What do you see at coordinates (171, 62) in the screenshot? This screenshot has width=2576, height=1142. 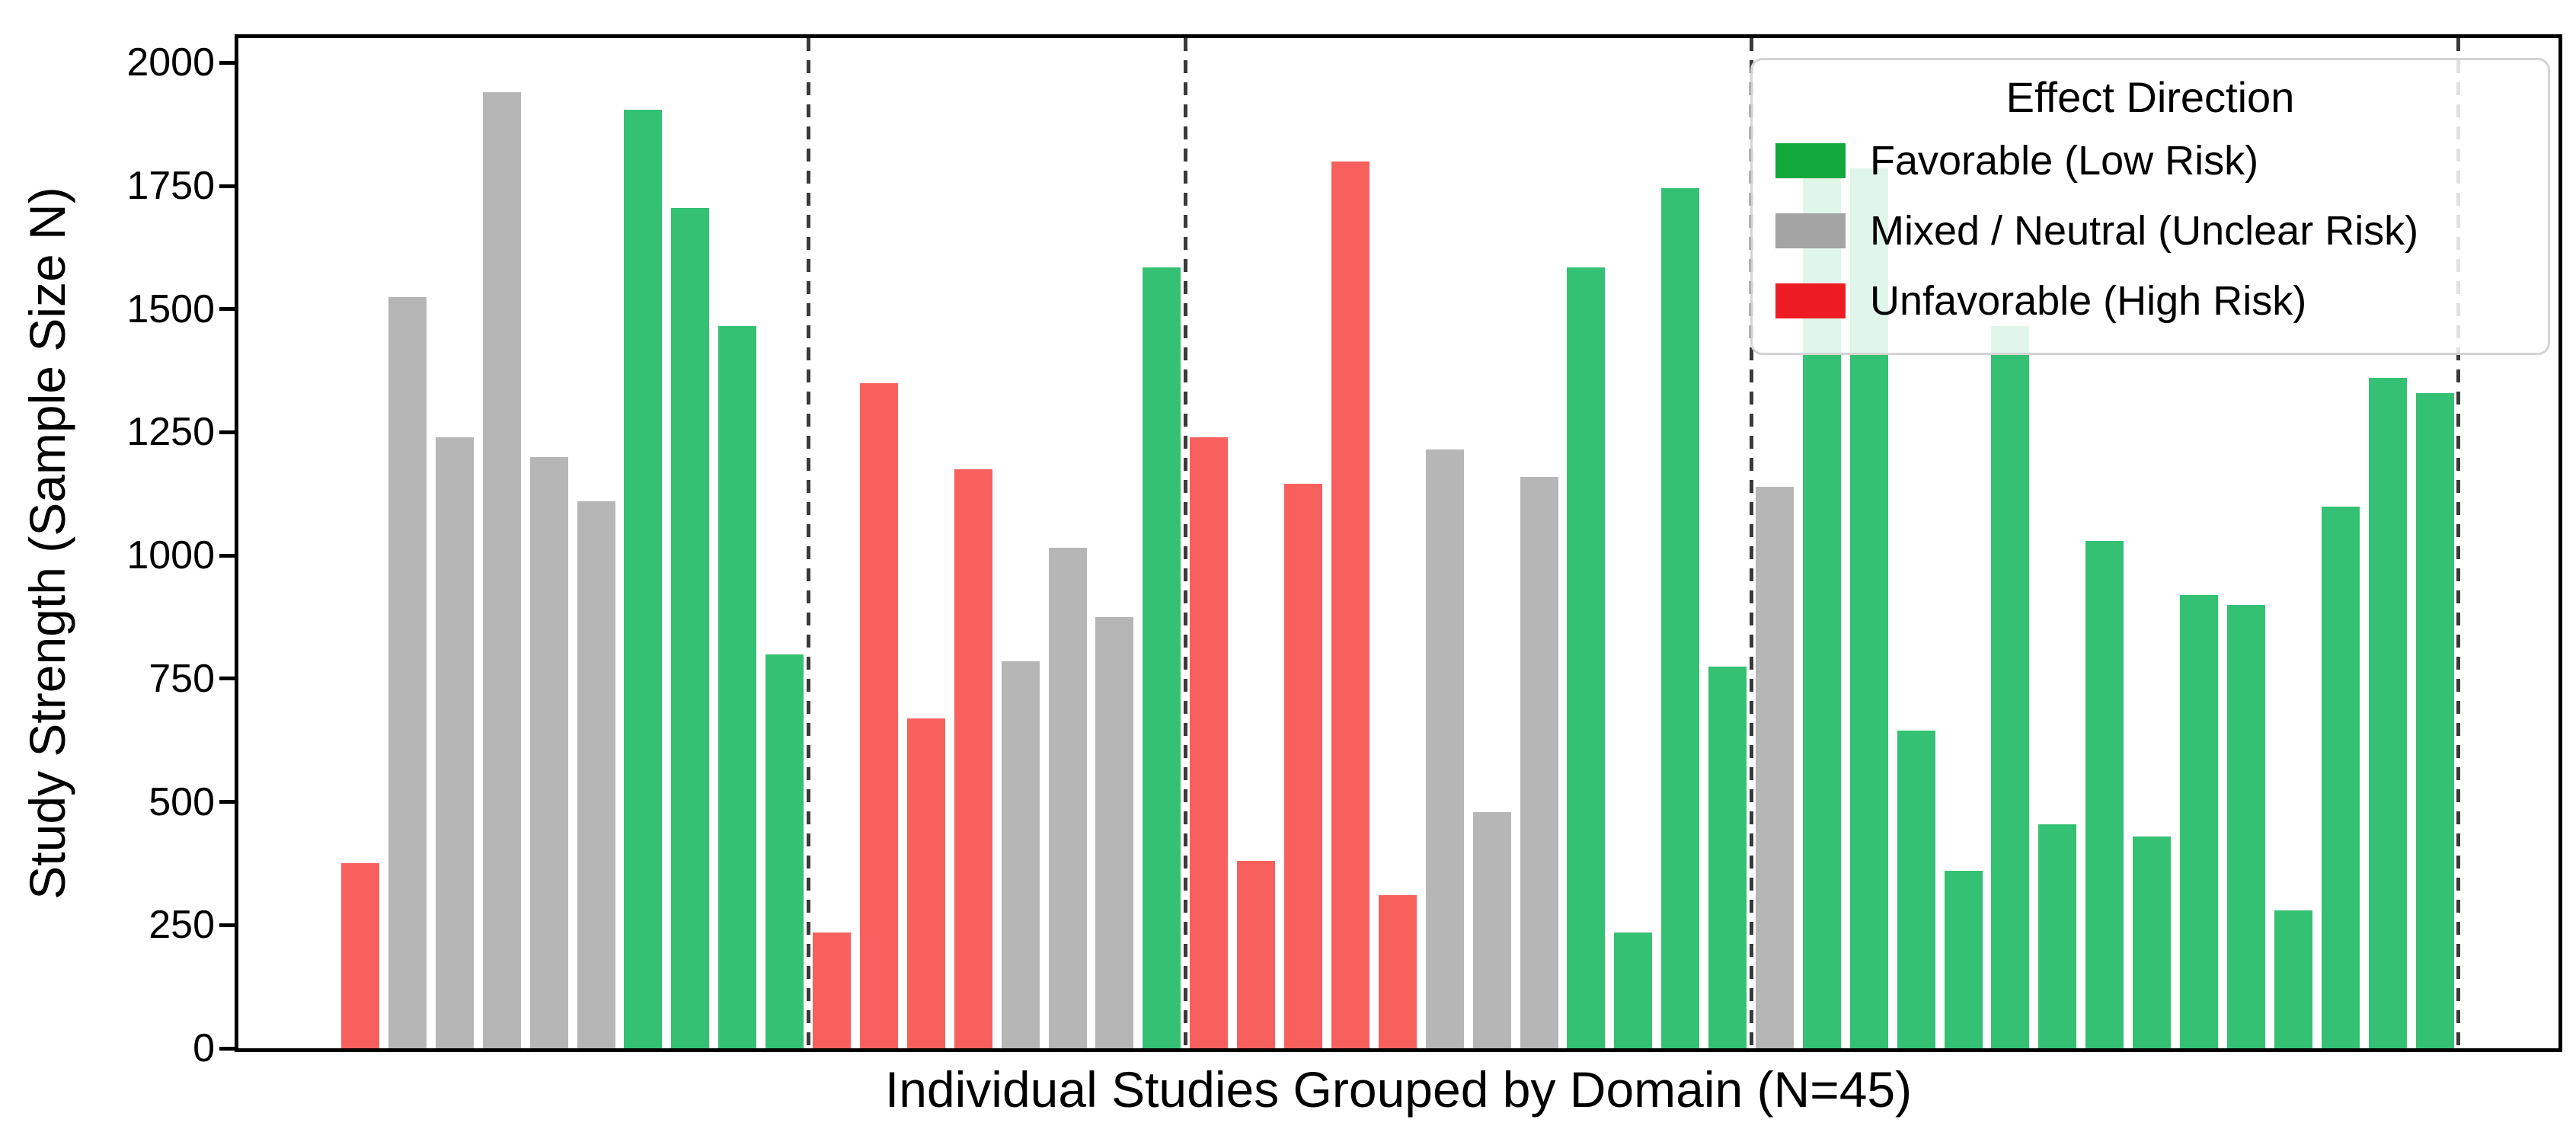 I see `y-tick-label: 2000` at bounding box center [171, 62].